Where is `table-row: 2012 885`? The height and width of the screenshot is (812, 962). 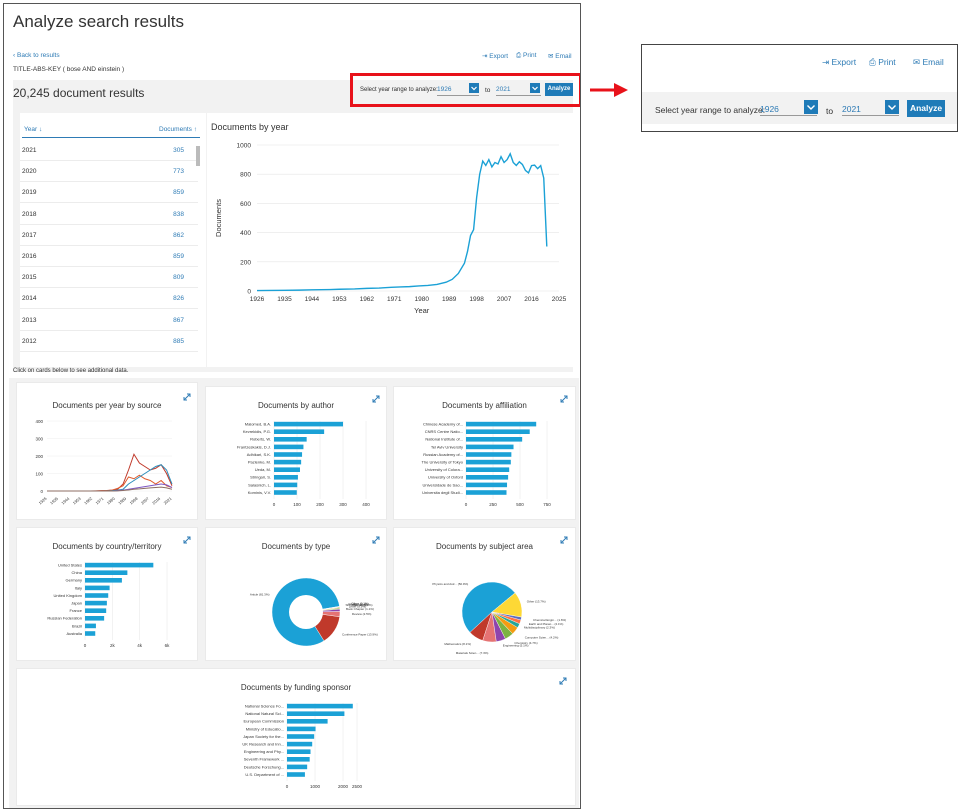
table-row: 2012 885 is located at coordinates (109, 341).